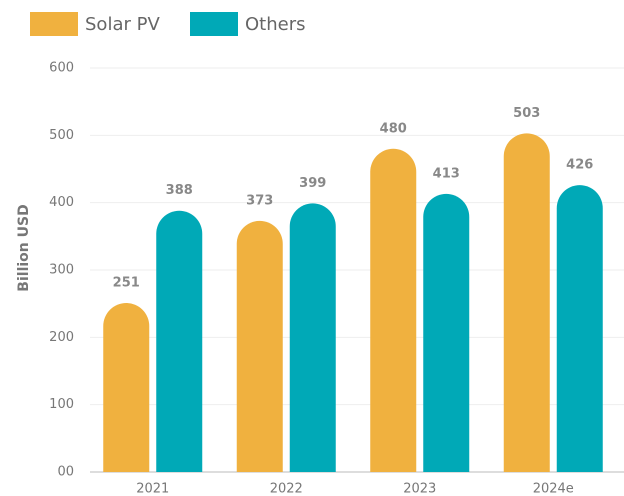 This screenshot has height=496, width=624. What do you see at coordinates (24, 247) in the screenshot?
I see `y-axis-label: Billion USD` at bounding box center [24, 247].